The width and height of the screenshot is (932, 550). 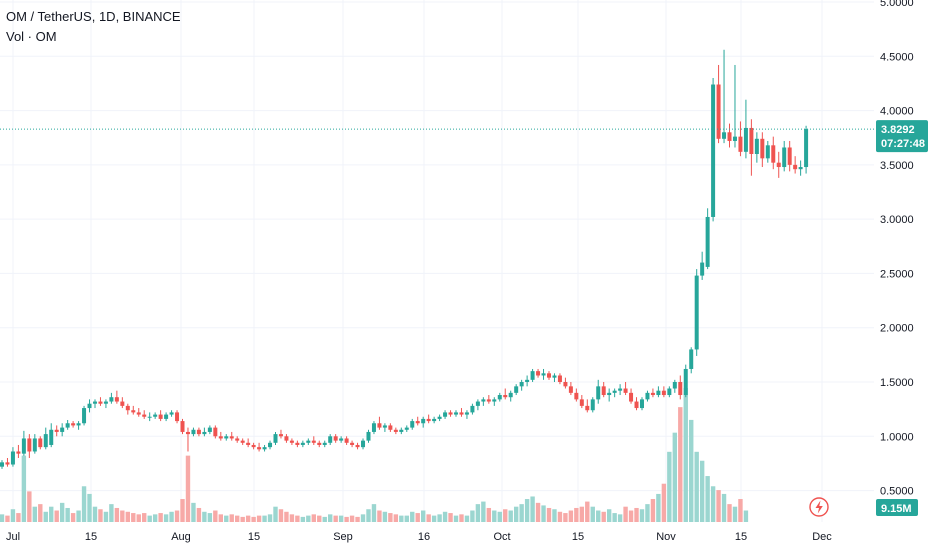 I want to click on x-tick-label: 15, so click(x=741, y=537).